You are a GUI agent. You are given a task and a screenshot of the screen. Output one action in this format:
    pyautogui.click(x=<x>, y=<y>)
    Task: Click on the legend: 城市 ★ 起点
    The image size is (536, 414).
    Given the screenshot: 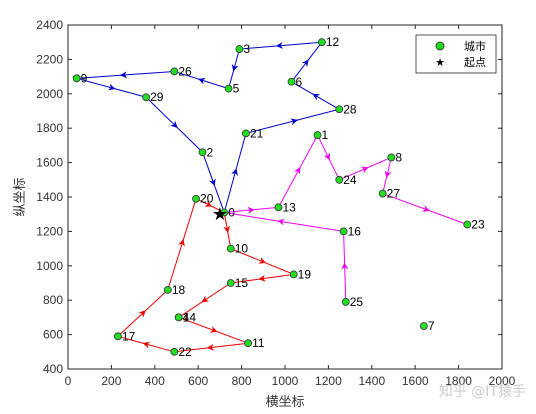 What is the action you would take?
    pyautogui.click(x=456, y=54)
    